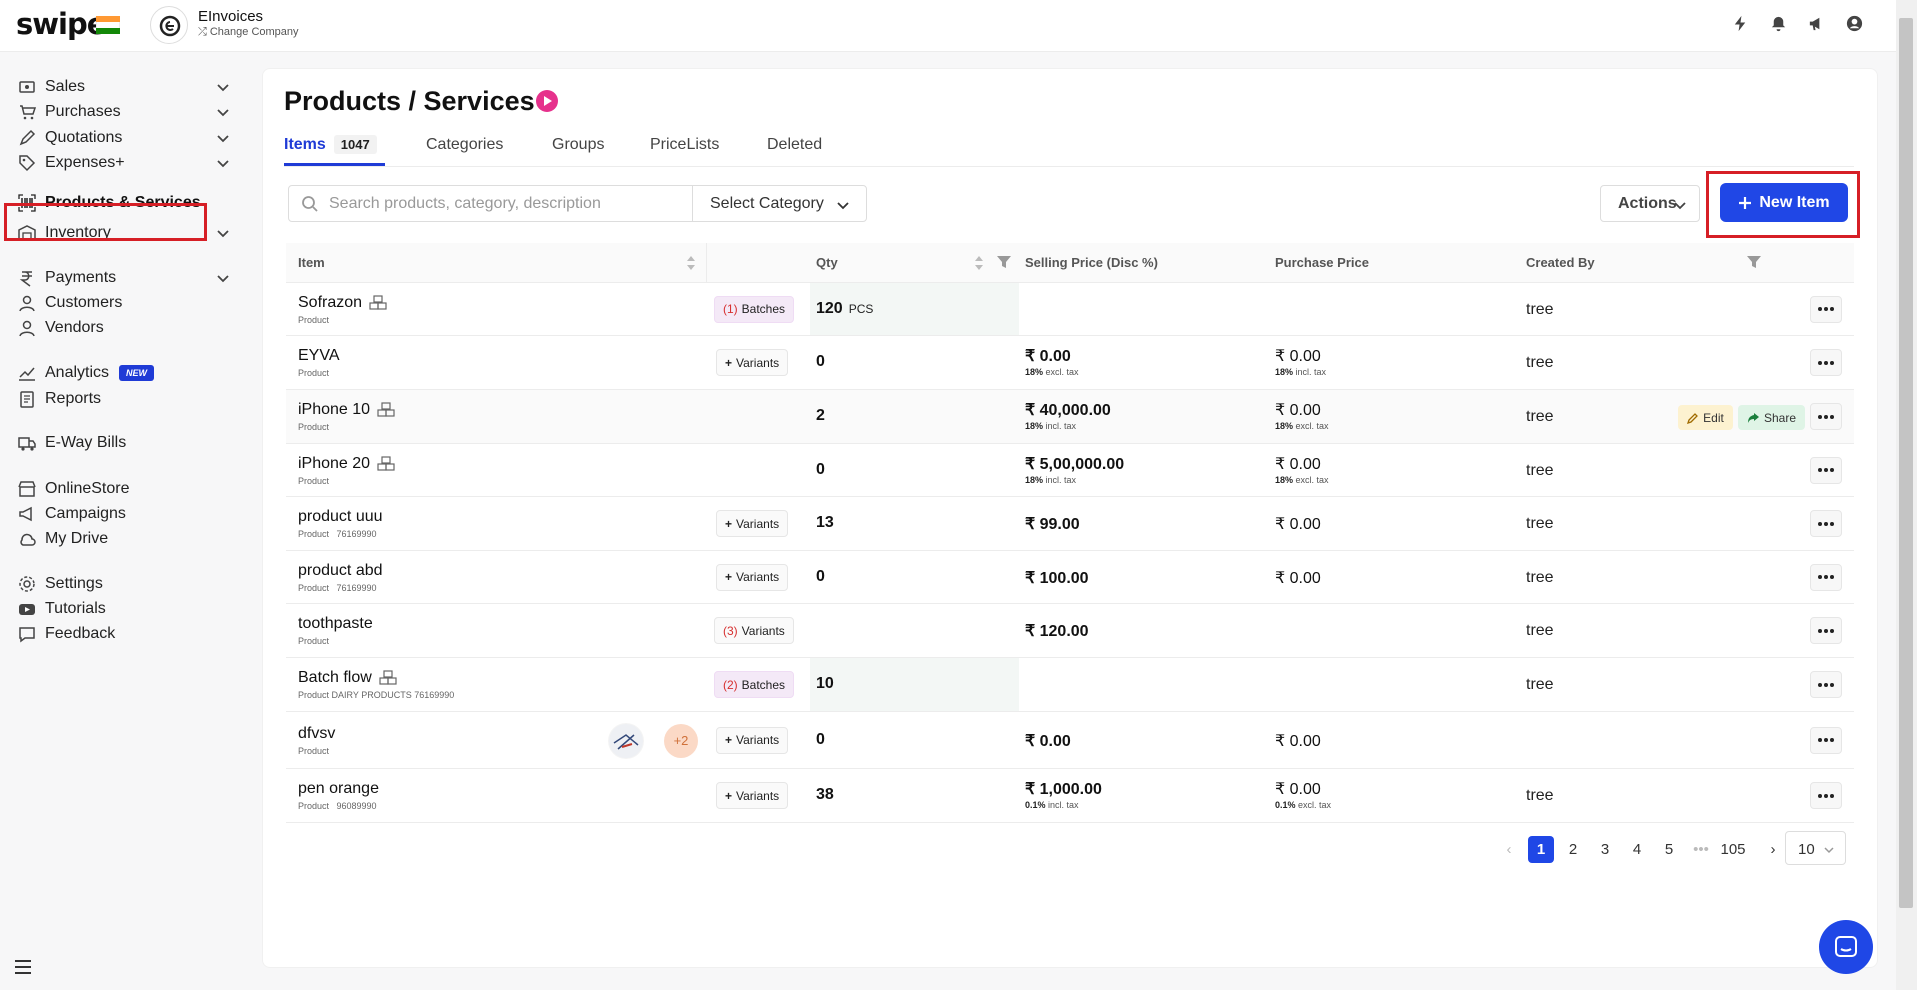 The width and height of the screenshot is (1917, 990). I want to click on chat-support-button, so click(1846, 947).